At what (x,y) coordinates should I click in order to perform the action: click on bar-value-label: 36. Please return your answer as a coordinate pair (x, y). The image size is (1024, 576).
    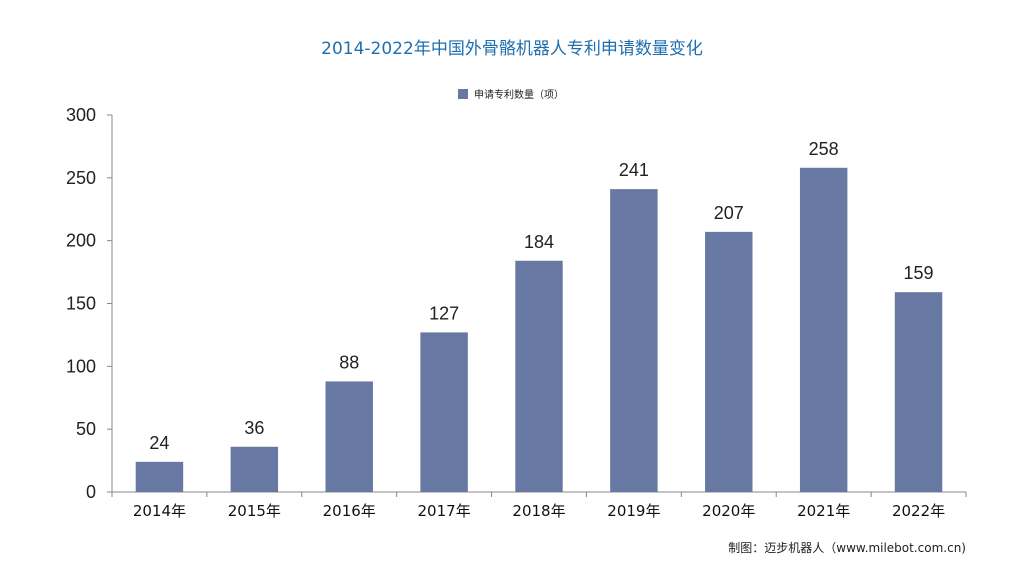
    Looking at the image, I should click on (254, 428).